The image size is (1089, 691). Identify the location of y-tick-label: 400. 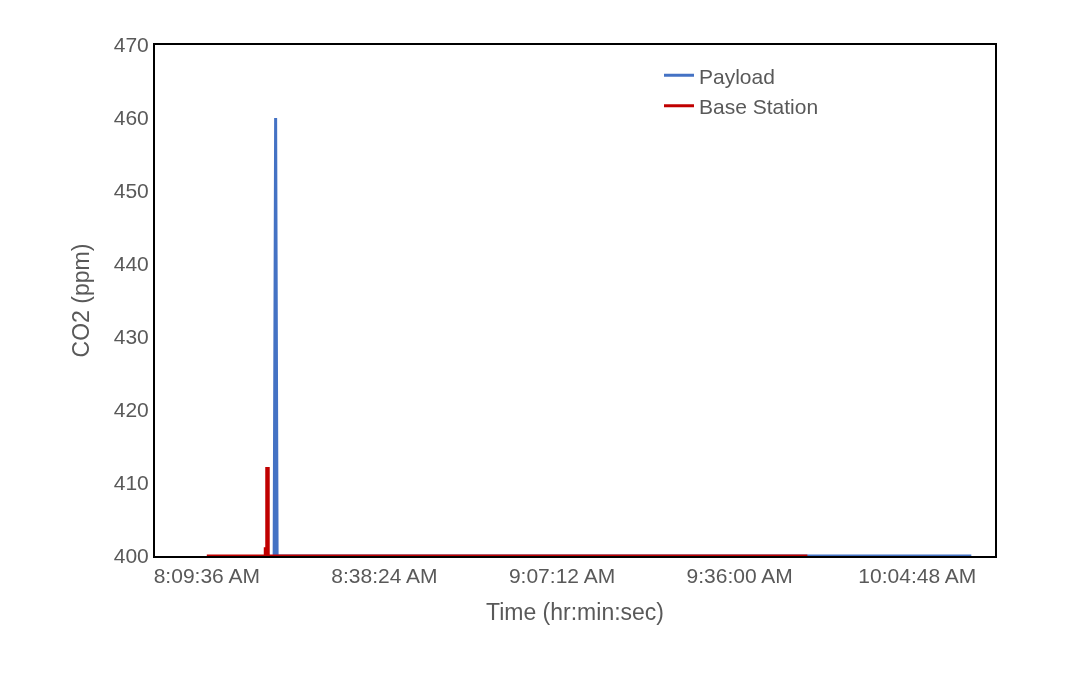
(131, 556).